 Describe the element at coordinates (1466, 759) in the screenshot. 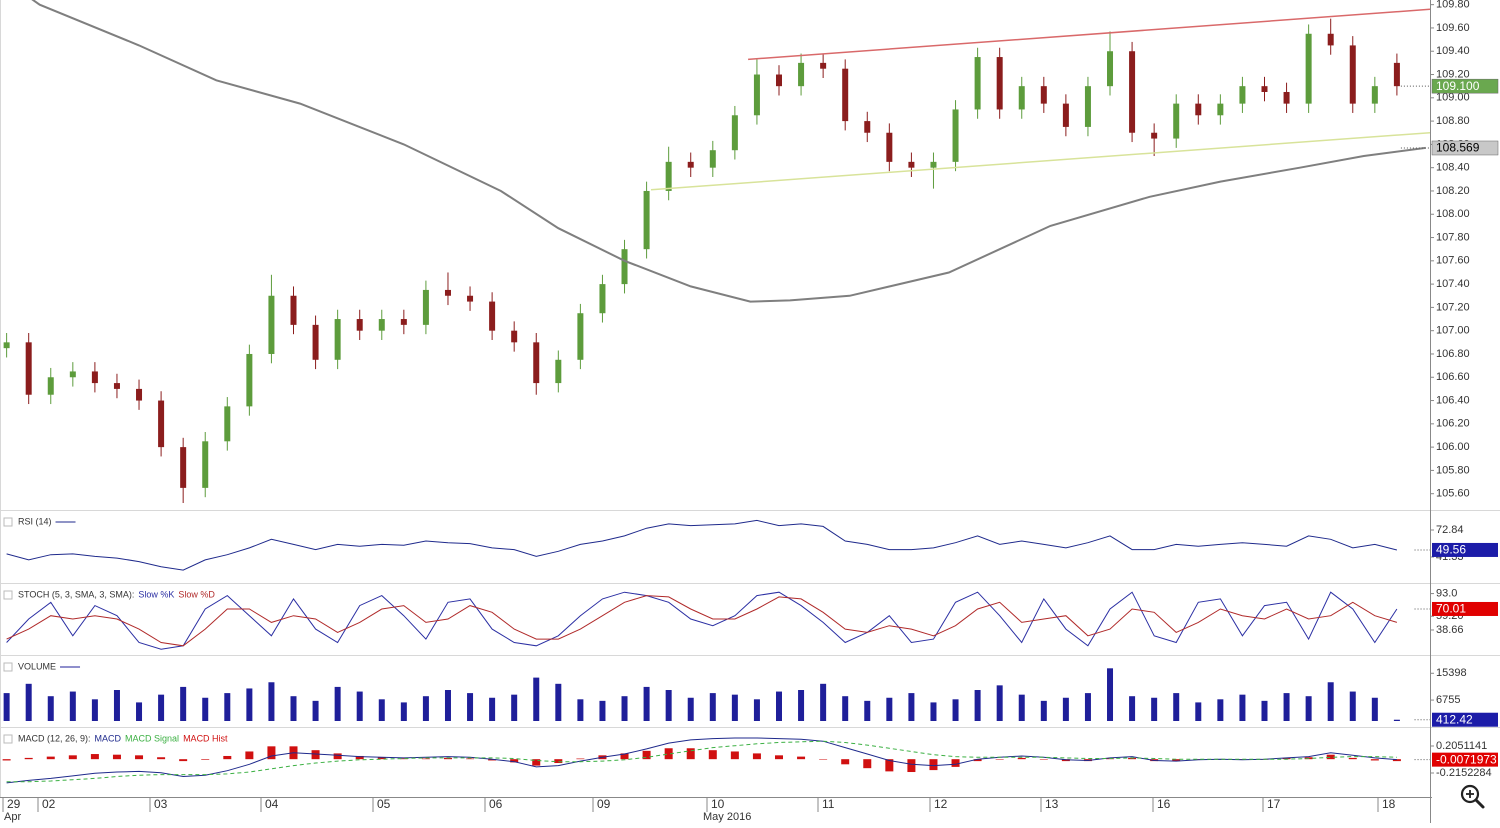

I see `value-tag-label: -0.0071973` at that location.